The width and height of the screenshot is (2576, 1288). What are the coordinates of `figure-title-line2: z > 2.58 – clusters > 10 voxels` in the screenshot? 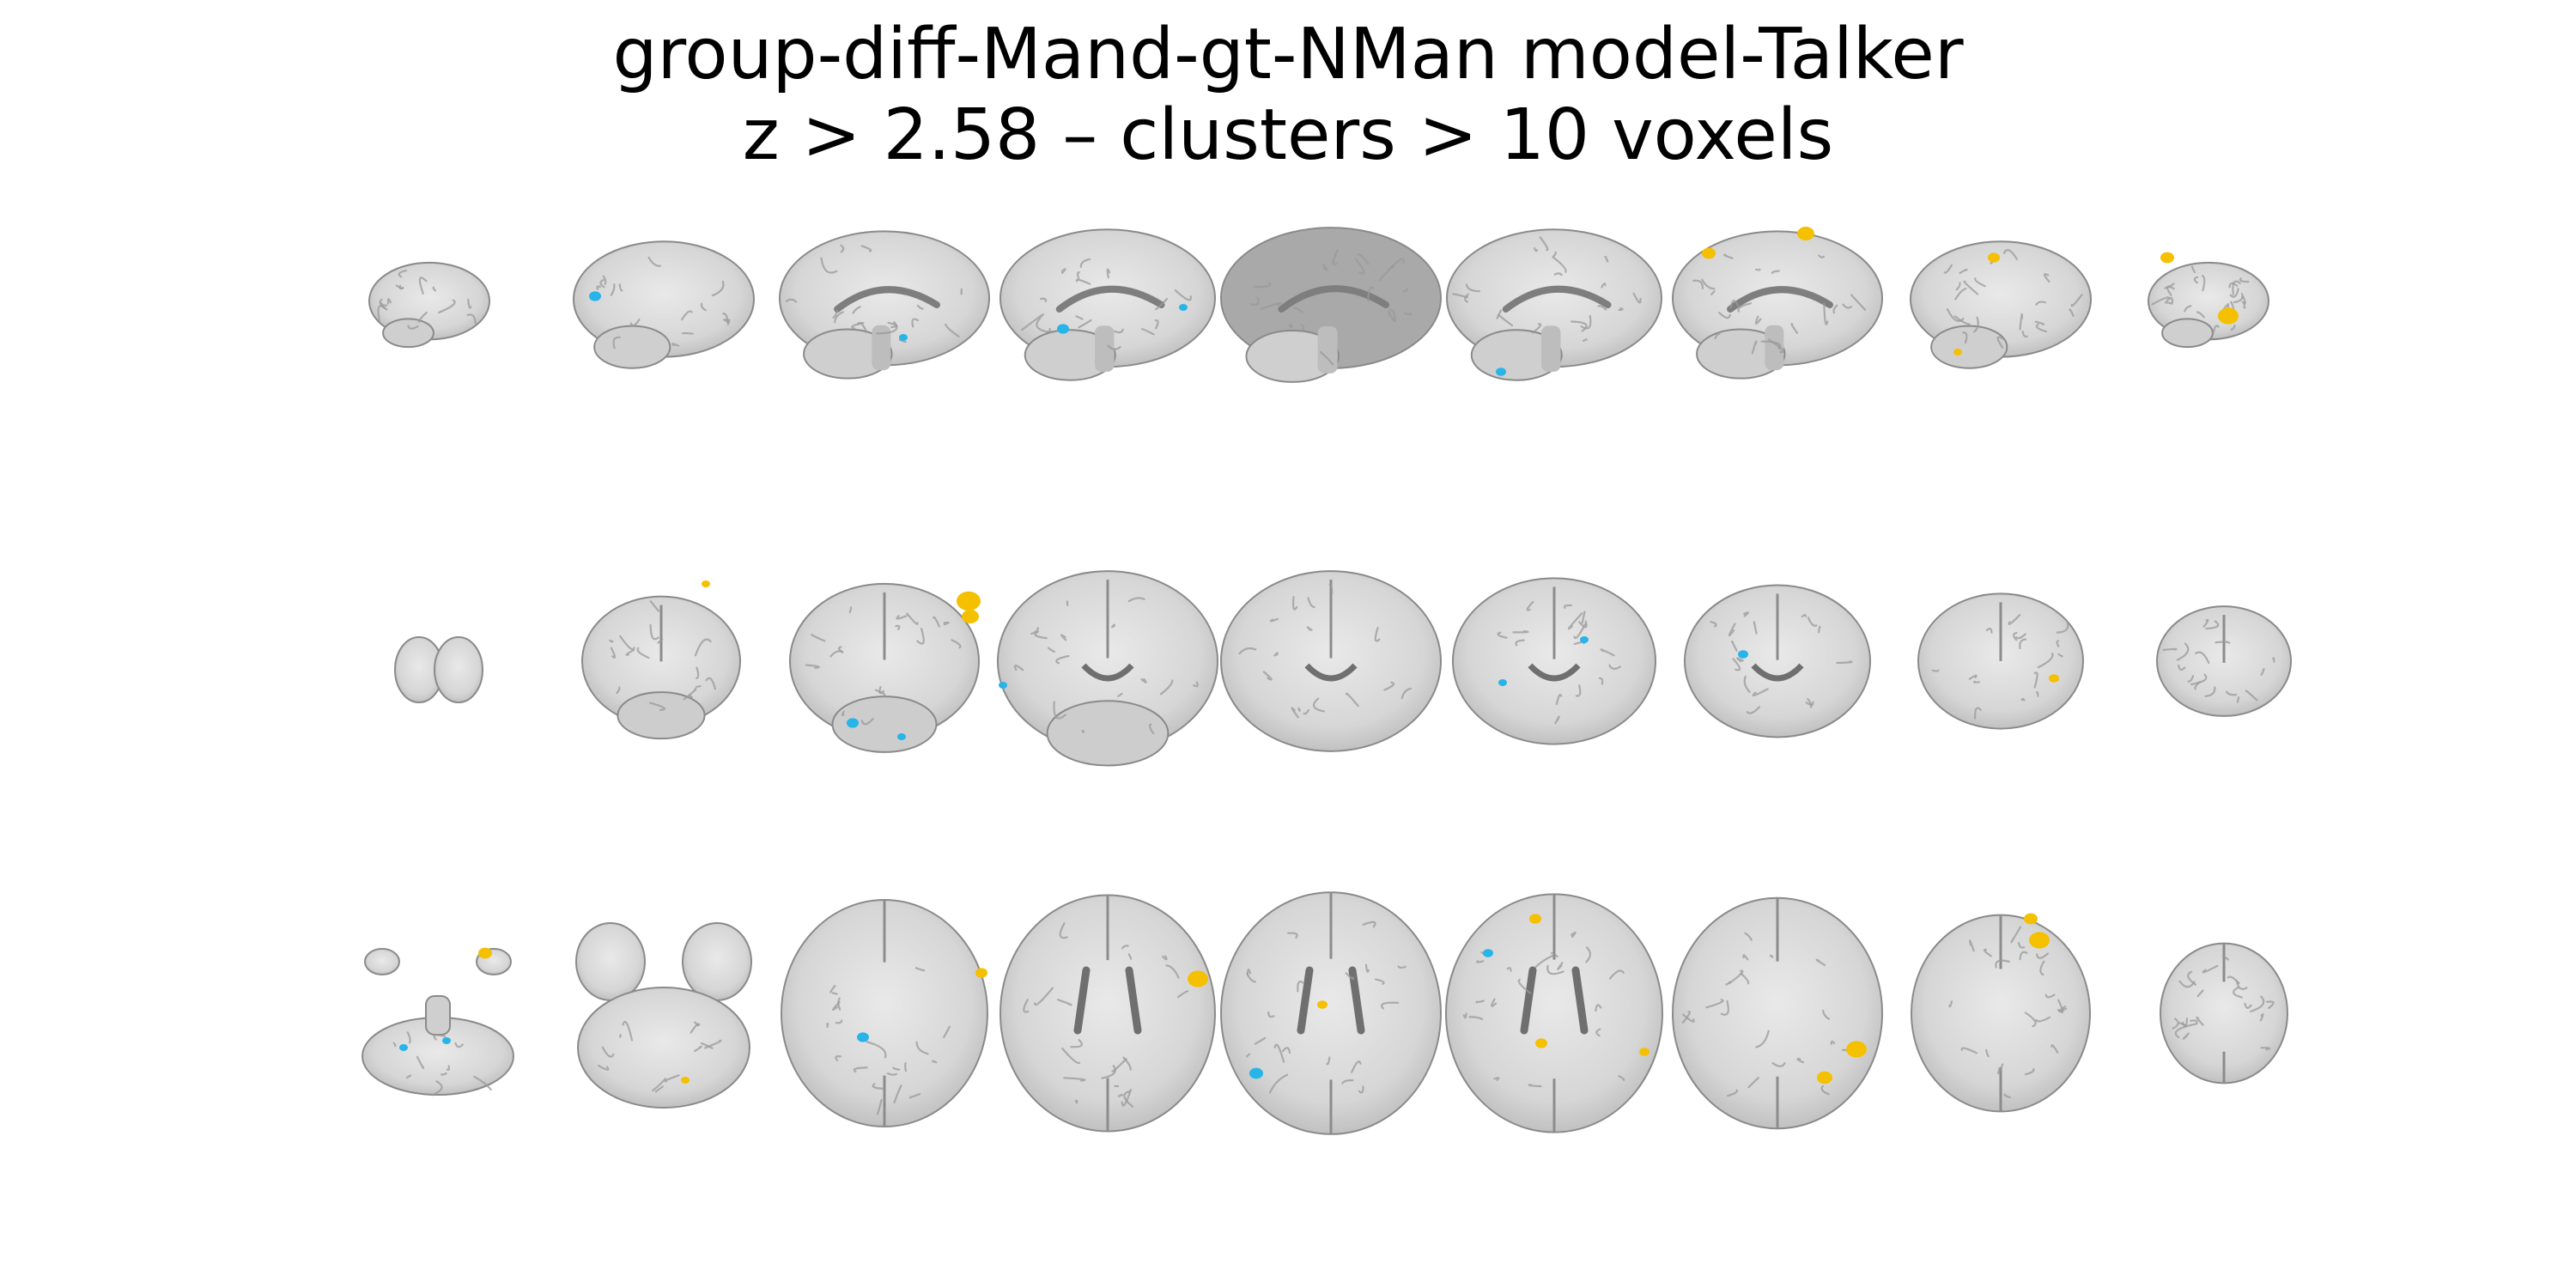 It's located at (1288, 135).